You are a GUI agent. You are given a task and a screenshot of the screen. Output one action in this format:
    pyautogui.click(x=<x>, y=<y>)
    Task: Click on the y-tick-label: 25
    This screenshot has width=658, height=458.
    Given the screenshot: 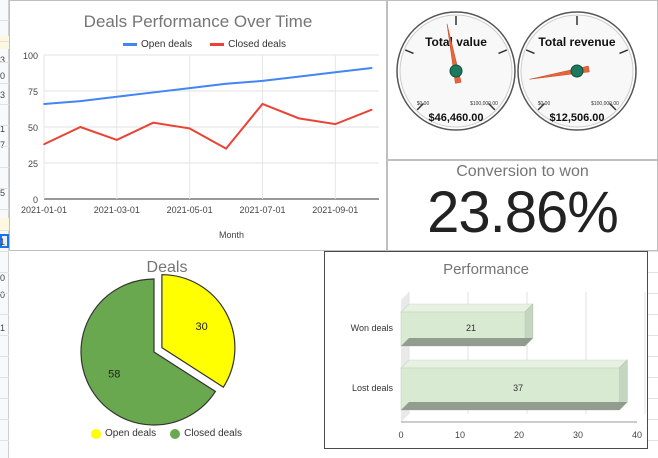 What is the action you would take?
    pyautogui.click(x=33, y=164)
    